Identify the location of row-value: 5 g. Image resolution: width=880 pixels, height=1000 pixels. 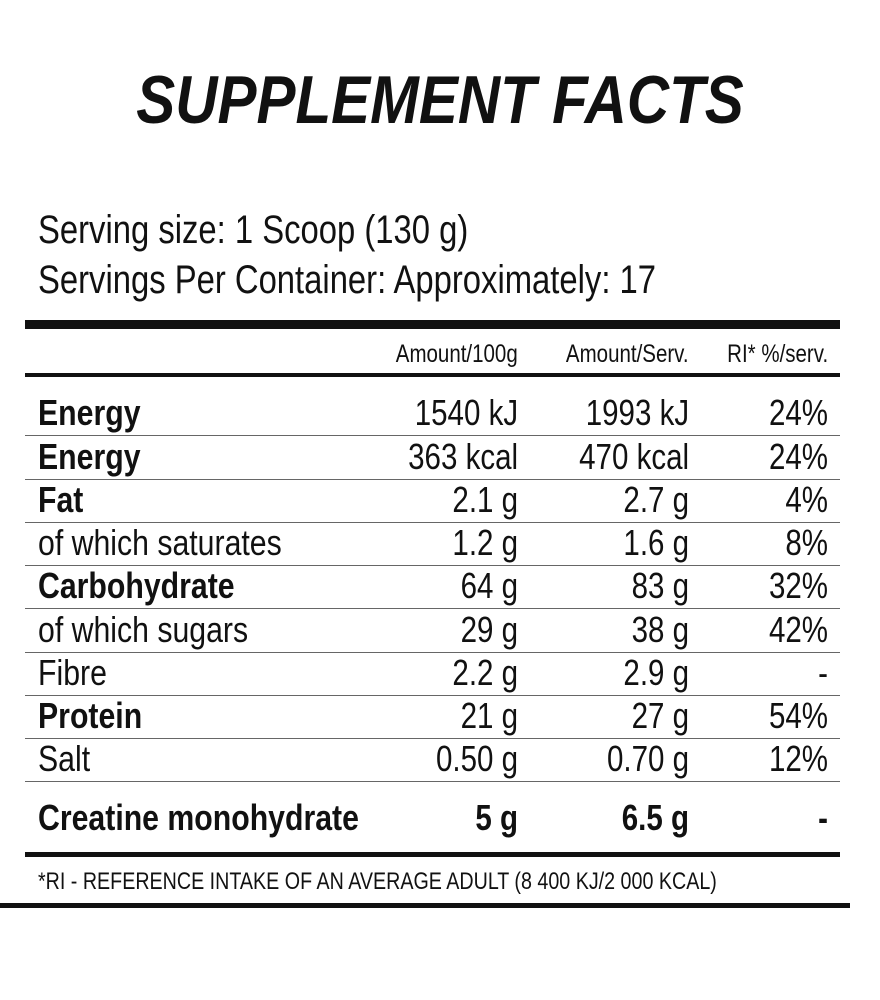
(496, 817).